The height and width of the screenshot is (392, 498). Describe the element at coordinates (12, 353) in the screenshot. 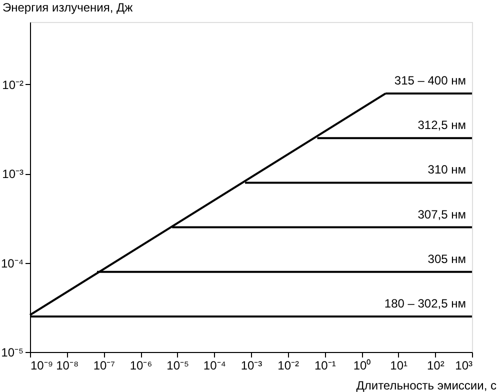

I see `y-tick-label: 10⁻⁵` at that location.